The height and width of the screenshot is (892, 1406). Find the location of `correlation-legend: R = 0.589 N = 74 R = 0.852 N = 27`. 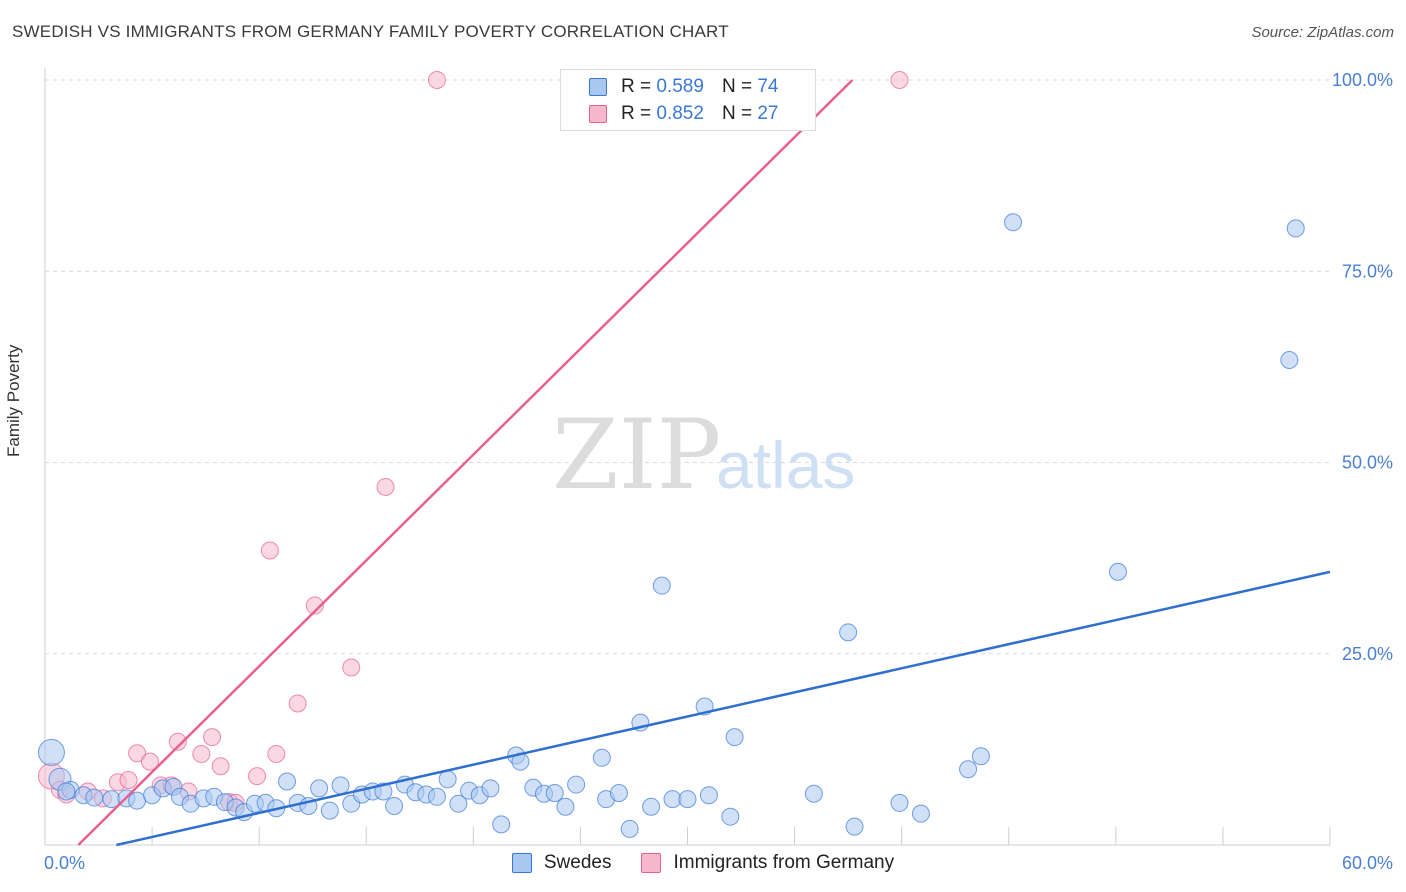

correlation-legend: R = 0.589 N = 74 R = 0.852 N = 27 is located at coordinates (688, 100).